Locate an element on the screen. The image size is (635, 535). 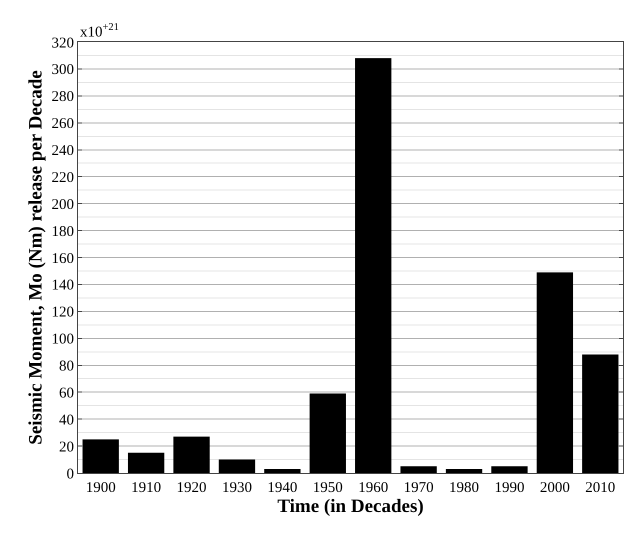
x-tick-label: 1900 is located at coordinates (101, 488).